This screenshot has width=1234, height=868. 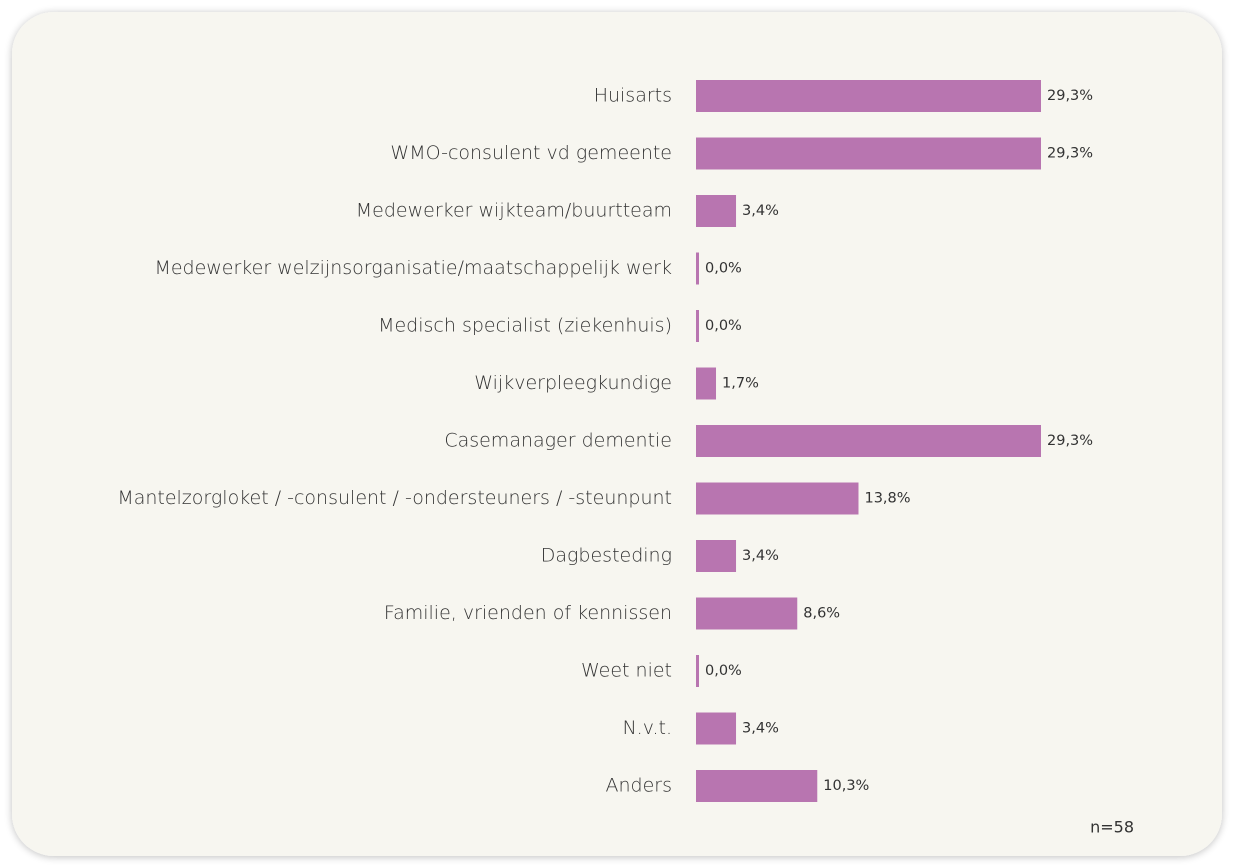 What do you see at coordinates (558, 441) in the screenshot?
I see `category-label: Casemanager dementie` at bounding box center [558, 441].